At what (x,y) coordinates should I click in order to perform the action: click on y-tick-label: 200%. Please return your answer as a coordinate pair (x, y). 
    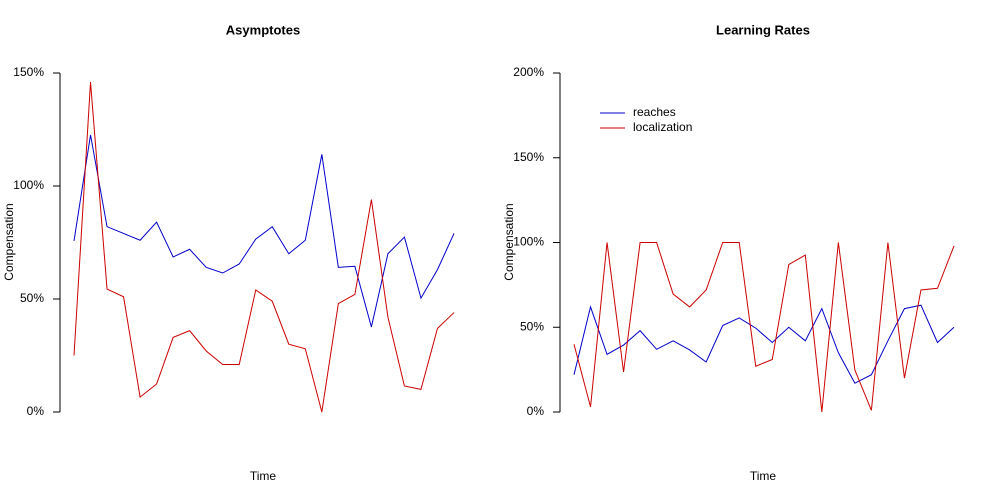
    Looking at the image, I should click on (528, 72).